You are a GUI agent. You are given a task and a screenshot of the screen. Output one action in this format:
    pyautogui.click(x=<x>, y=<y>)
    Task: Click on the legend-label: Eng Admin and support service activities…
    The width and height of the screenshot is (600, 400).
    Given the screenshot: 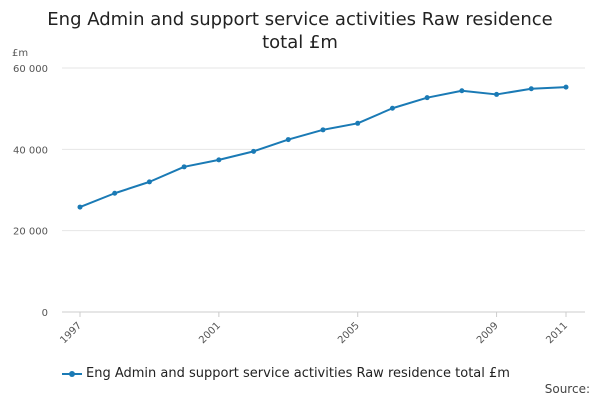 What is the action you would take?
    pyautogui.click(x=298, y=373)
    